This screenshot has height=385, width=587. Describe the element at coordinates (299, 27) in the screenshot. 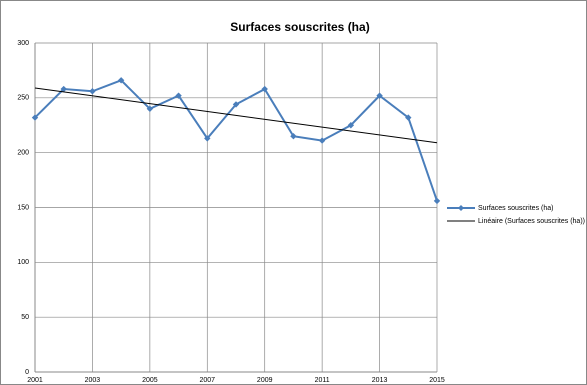

I see `chart-title: Surfaces souscrites (ha)` at that location.